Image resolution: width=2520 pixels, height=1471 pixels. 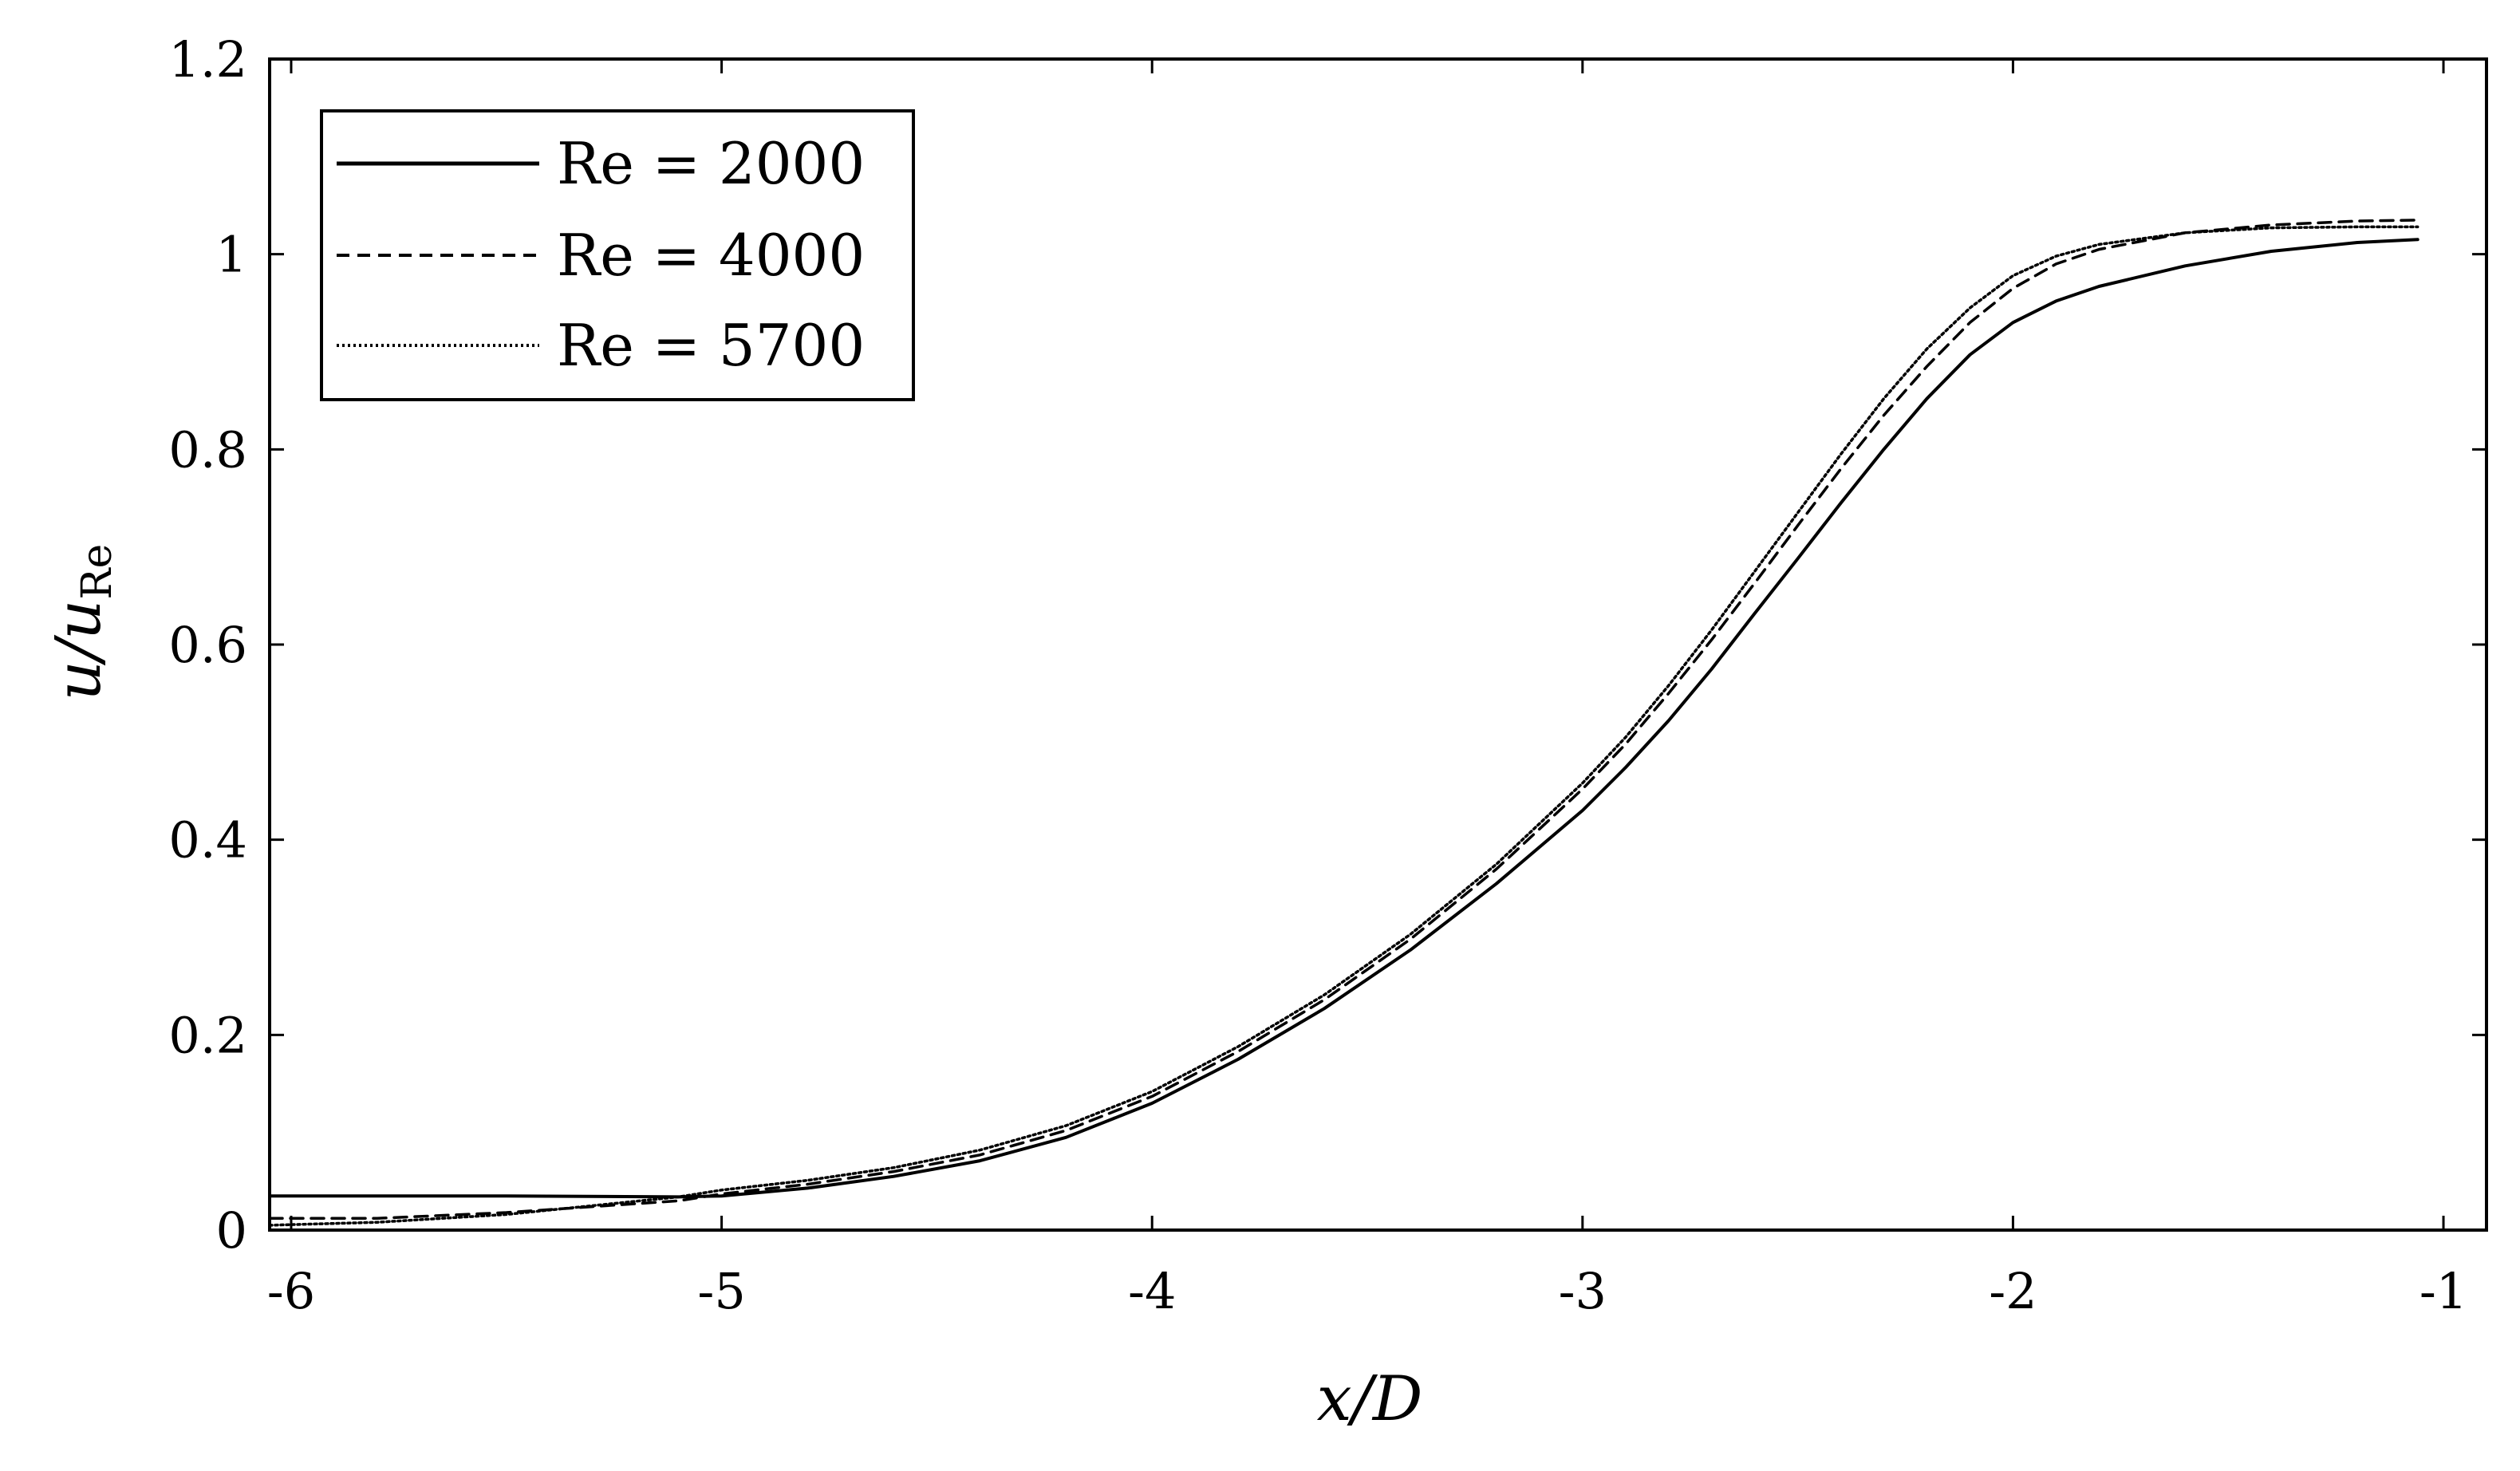 What do you see at coordinates (2443, 1291) in the screenshot?
I see `x-tick-label: -1` at bounding box center [2443, 1291].